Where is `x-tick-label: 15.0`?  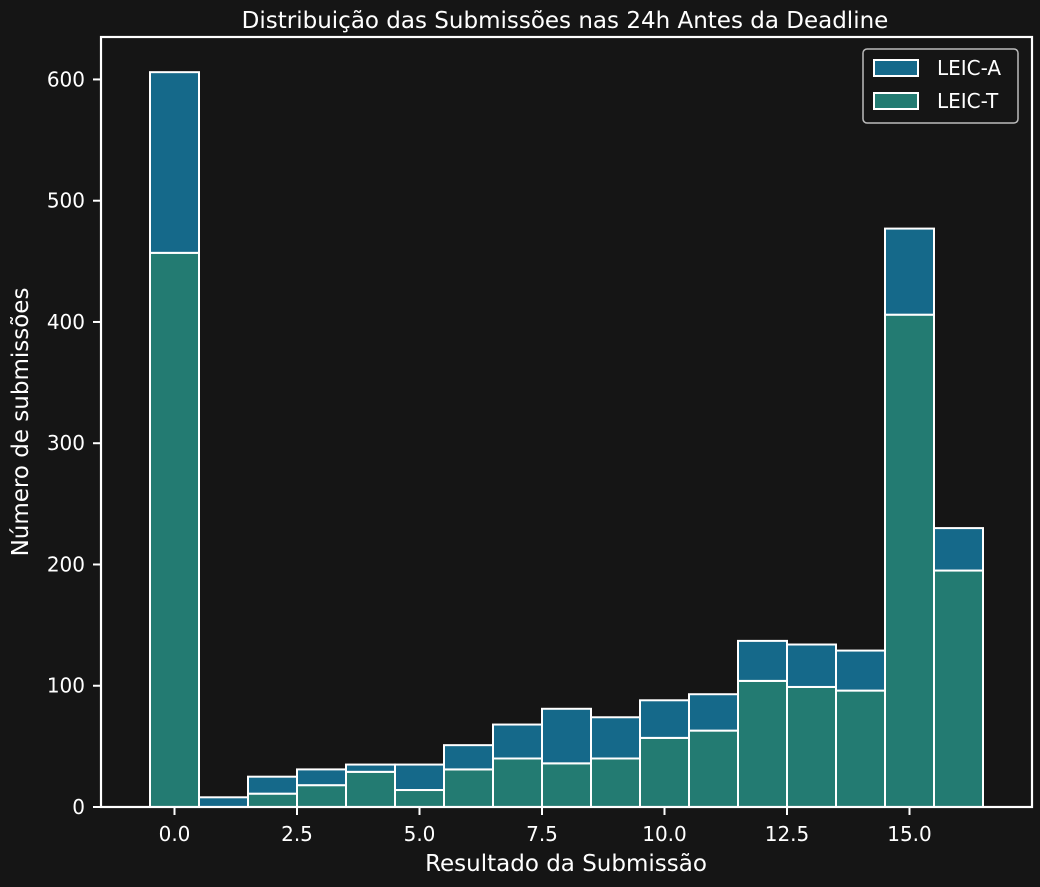 x-tick-label: 15.0 is located at coordinates (909, 834).